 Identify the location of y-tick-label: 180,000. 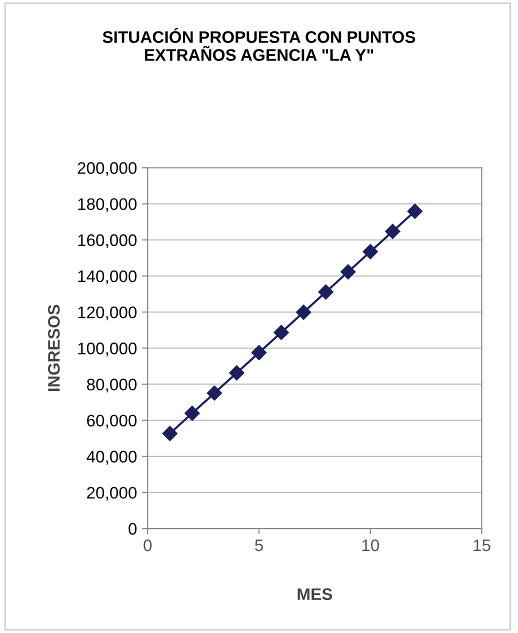
(107, 205).